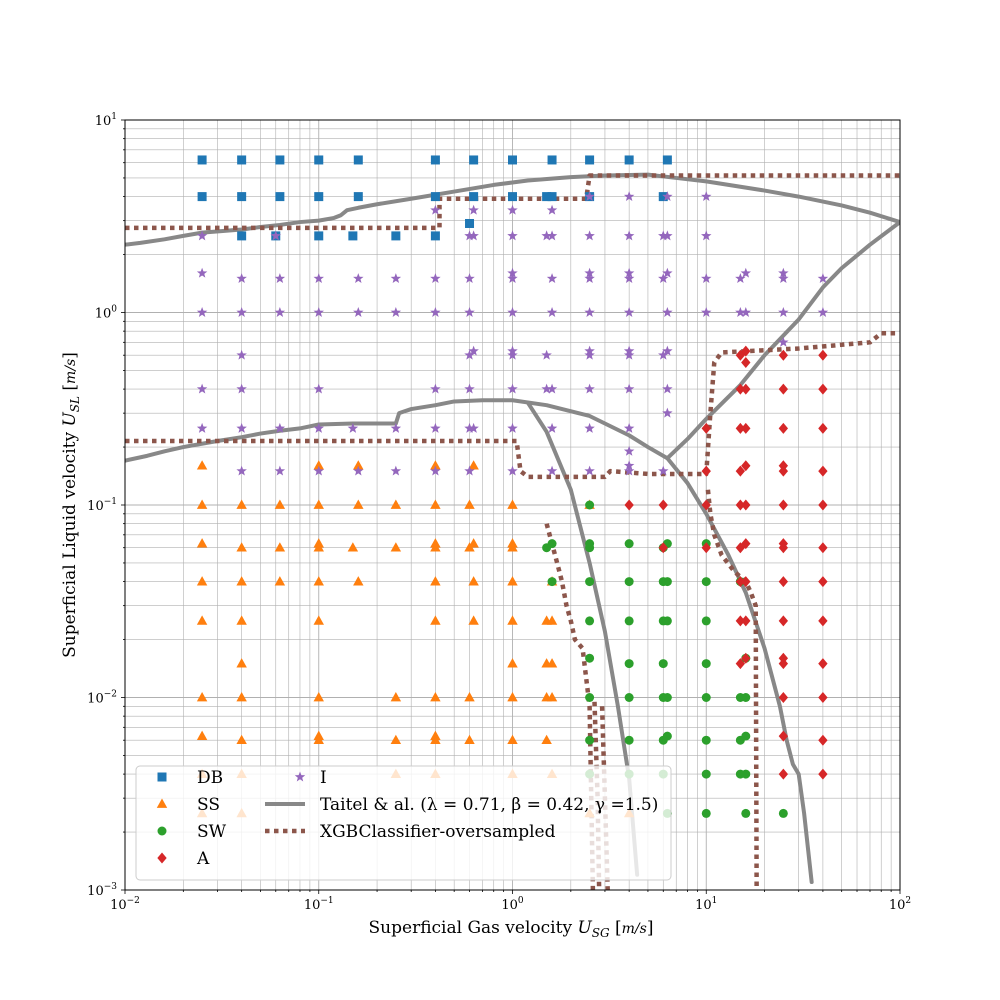  I want to click on x-tick-label: 10⁰, so click(512, 904).